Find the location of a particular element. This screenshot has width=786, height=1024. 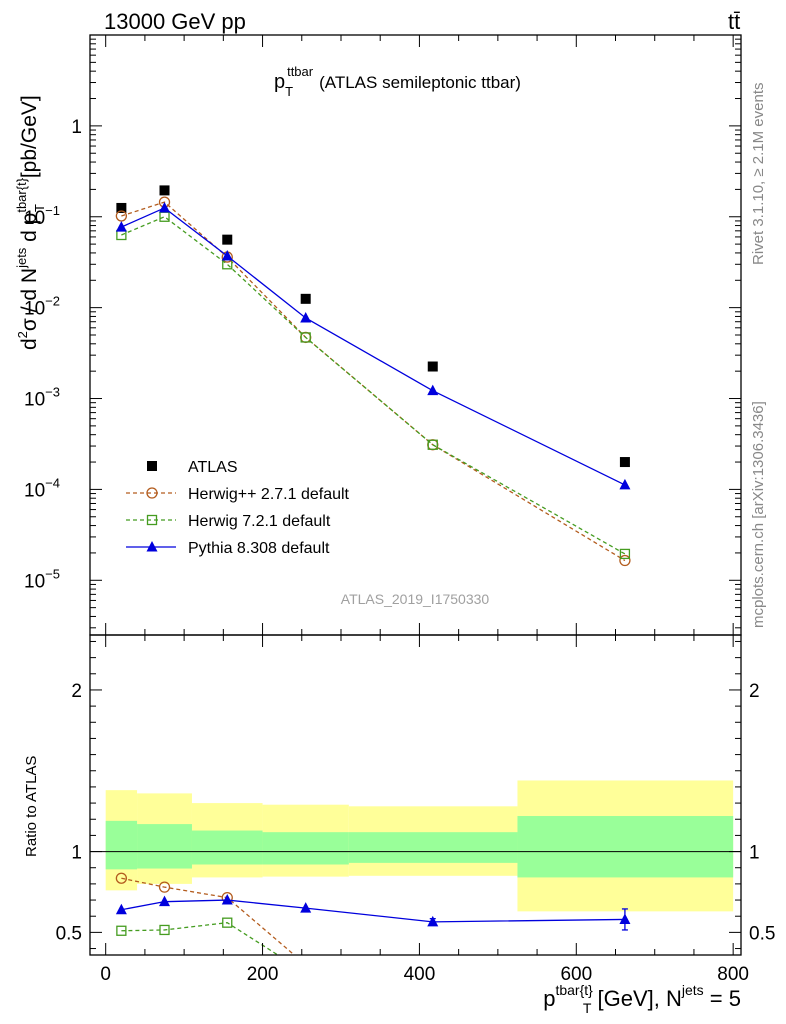

x-axis-label: ptbar{t} T [GeV], Njets = 5 is located at coordinates (642, 999).